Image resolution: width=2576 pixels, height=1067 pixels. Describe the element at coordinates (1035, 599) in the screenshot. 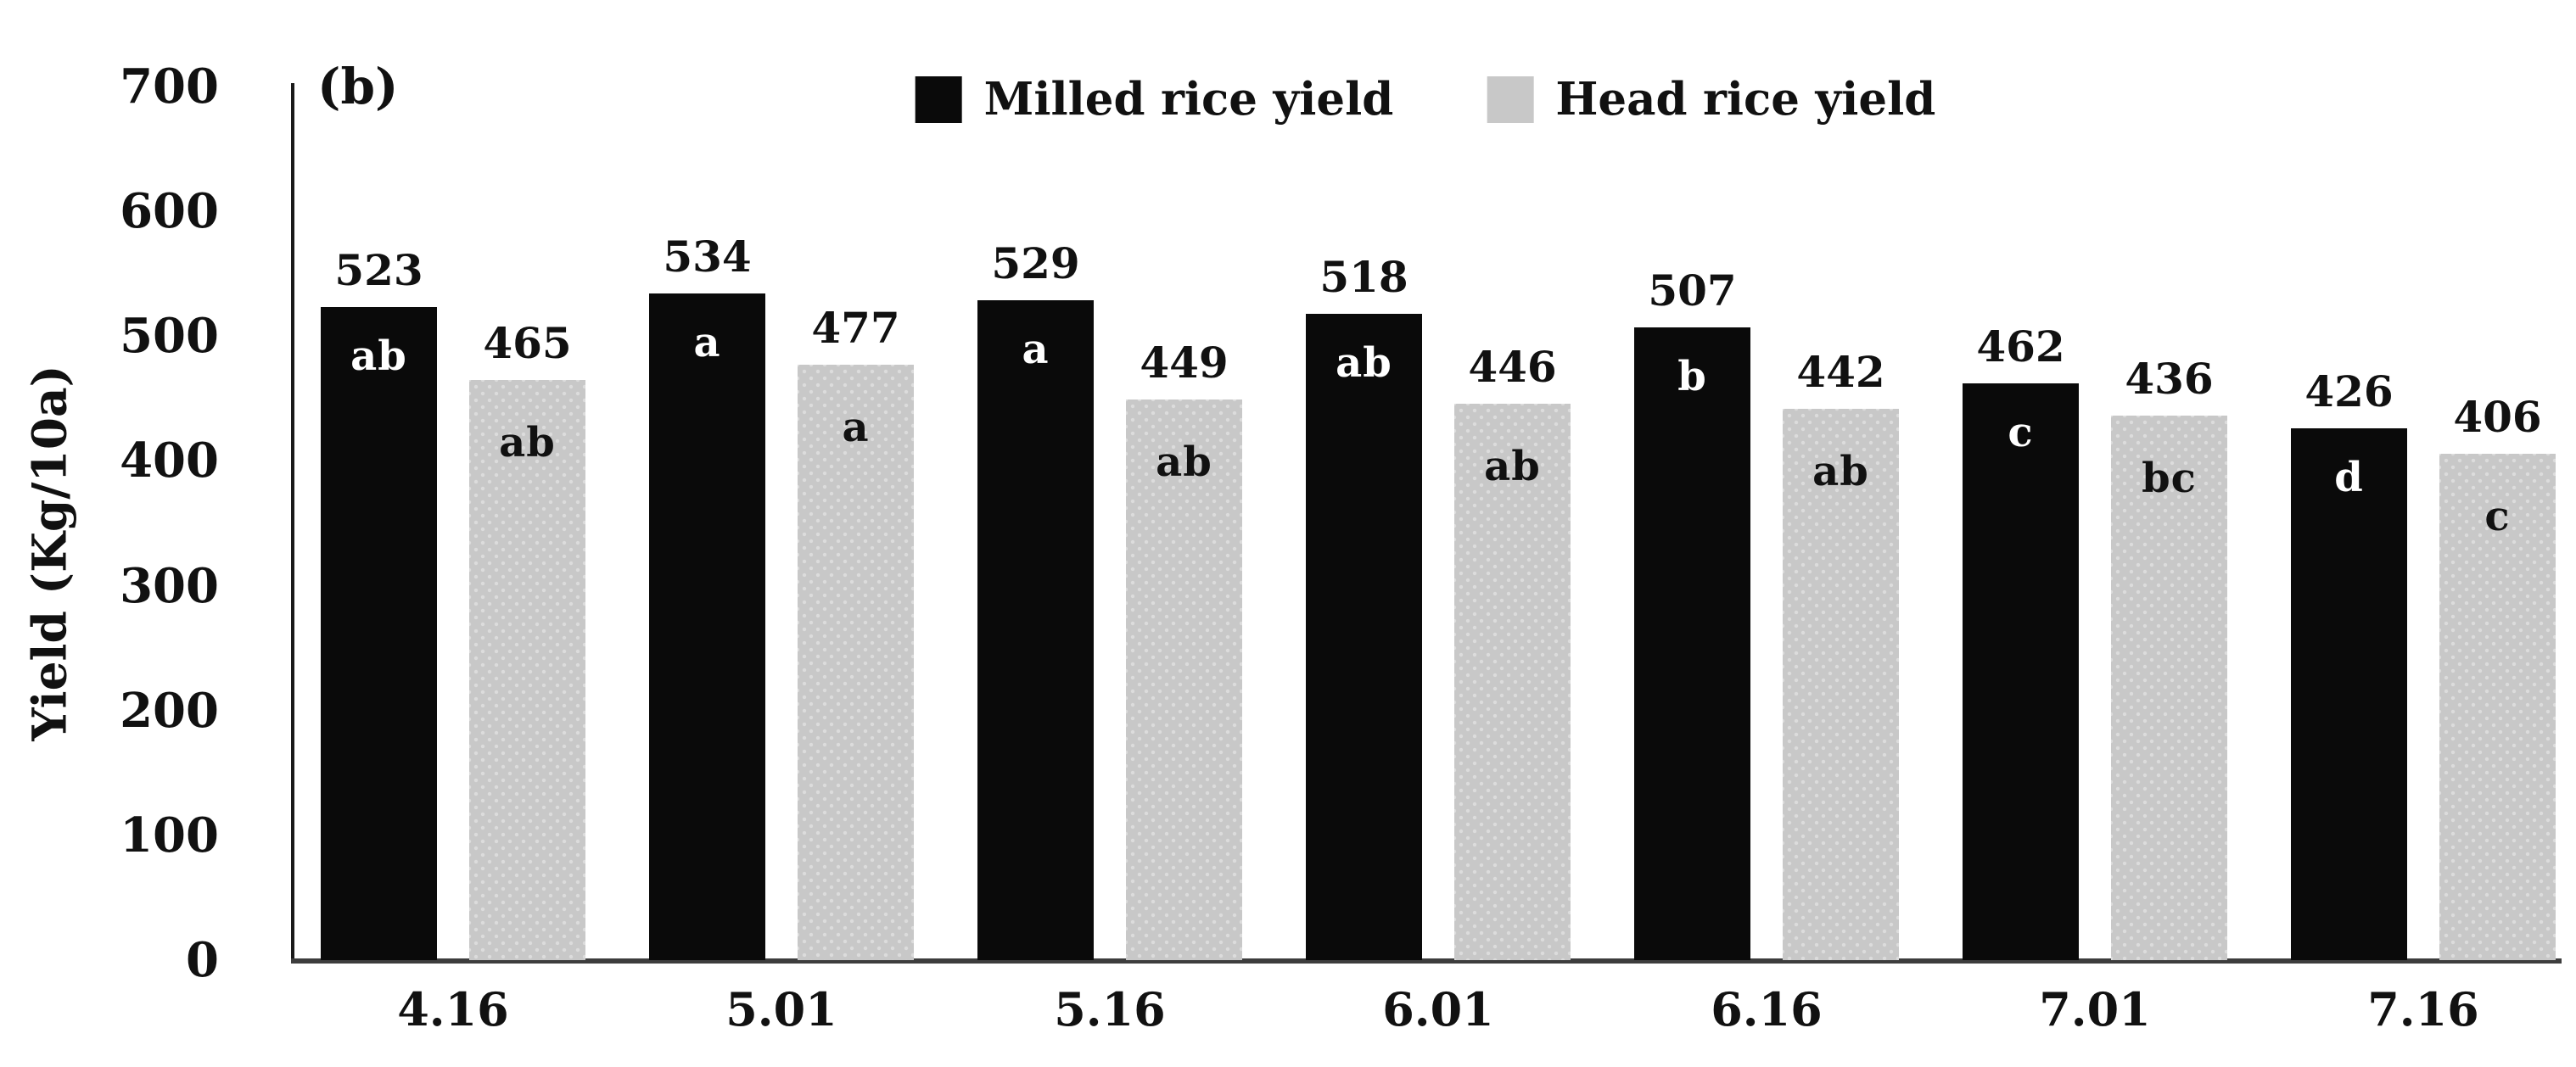

I see `bar-milled-rice-yield: 529 a` at that location.